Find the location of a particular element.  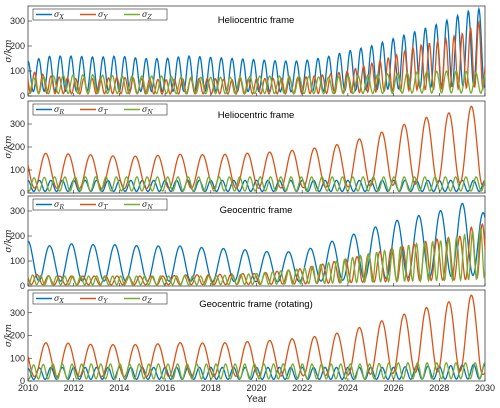

panel-title: Geocentric frame (rotating) is located at coordinates (256, 304).